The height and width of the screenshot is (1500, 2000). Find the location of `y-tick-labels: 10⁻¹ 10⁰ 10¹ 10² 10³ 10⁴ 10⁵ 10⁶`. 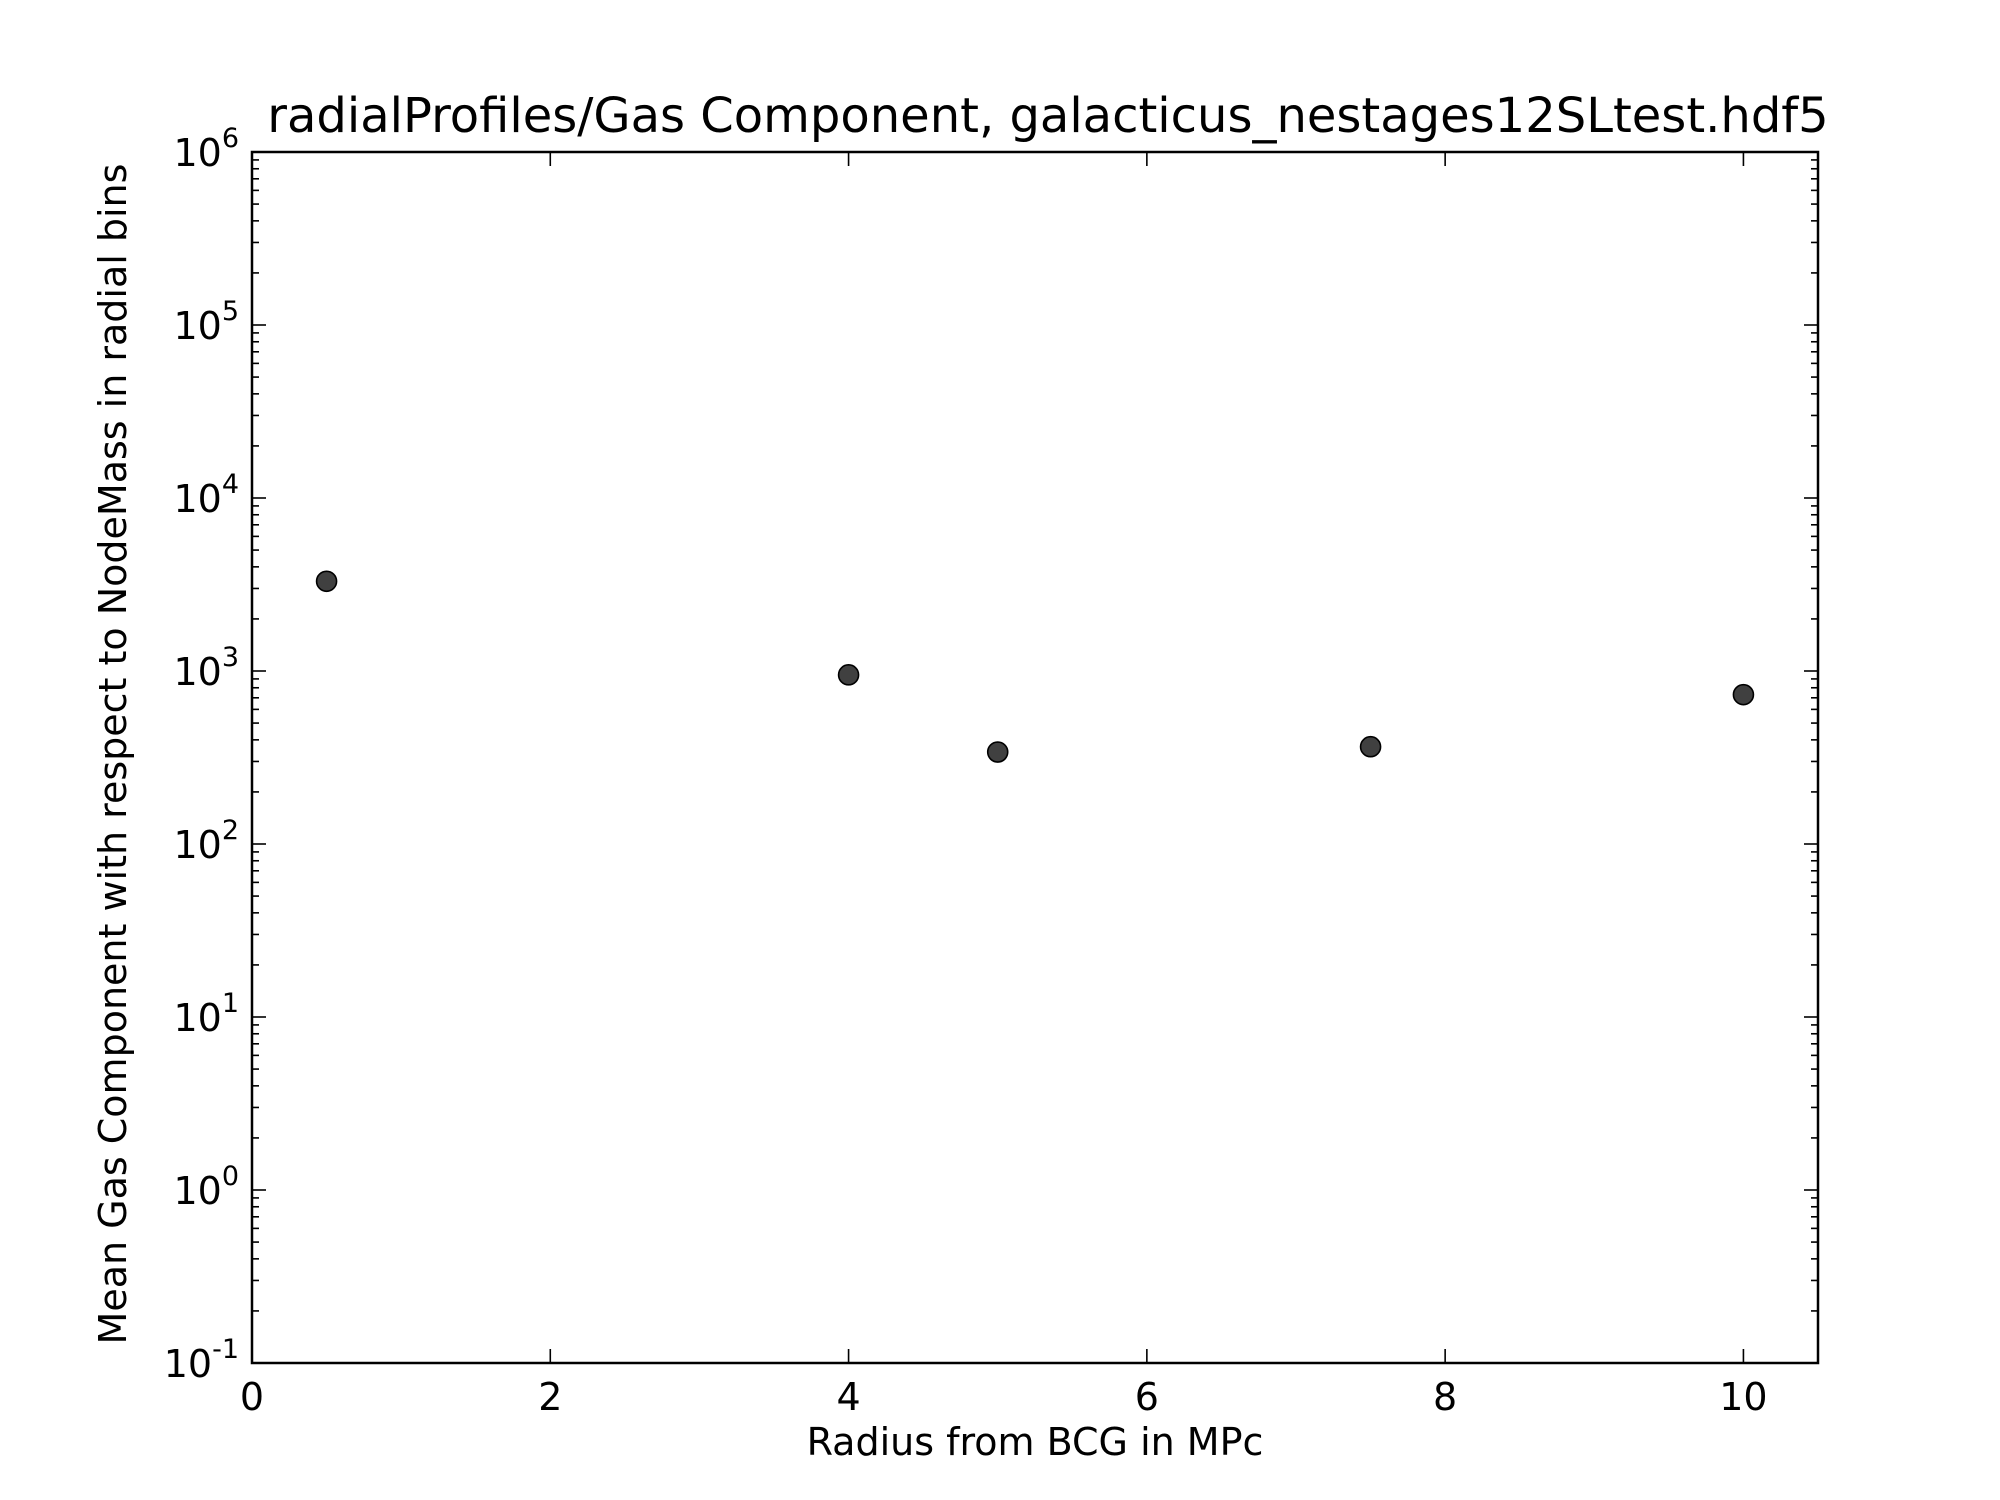

y-tick-labels: 10⁻¹ 10⁰ 10¹ 10² 10³ 10⁴ 10⁵ 10⁶ is located at coordinates (201, 754).